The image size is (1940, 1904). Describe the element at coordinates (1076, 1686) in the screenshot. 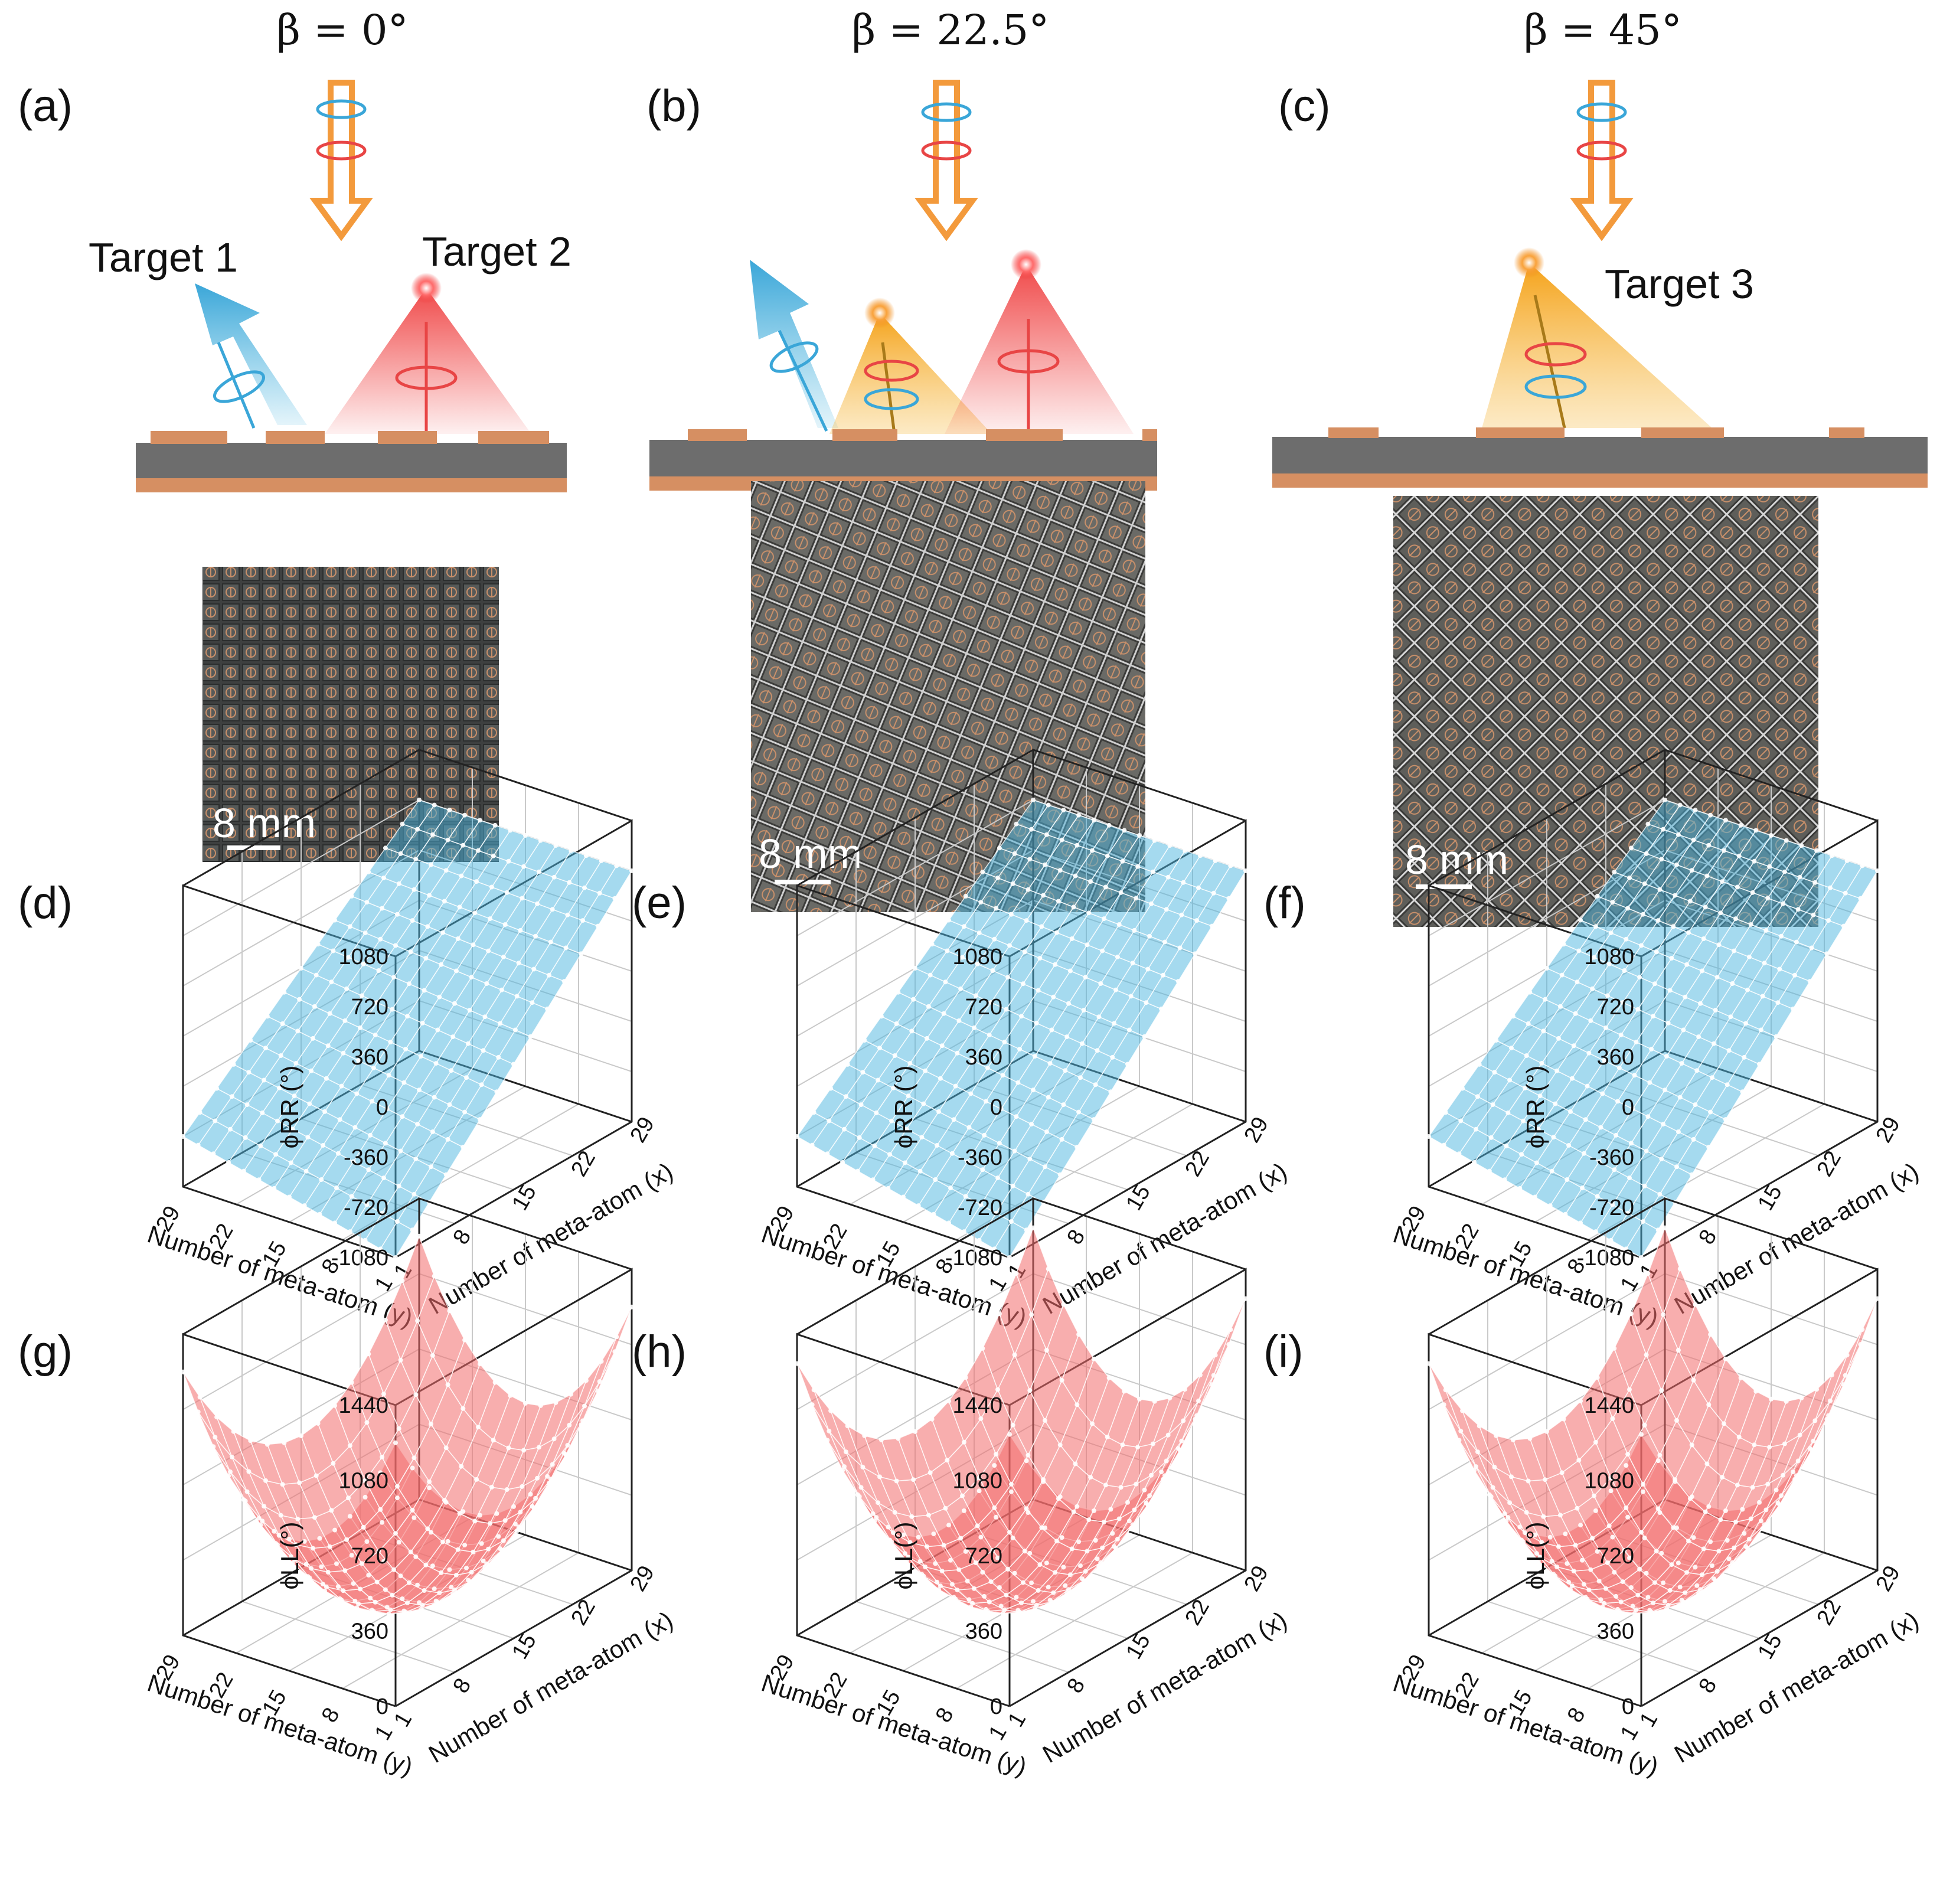

I see `x-tick-label: 8` at that location.